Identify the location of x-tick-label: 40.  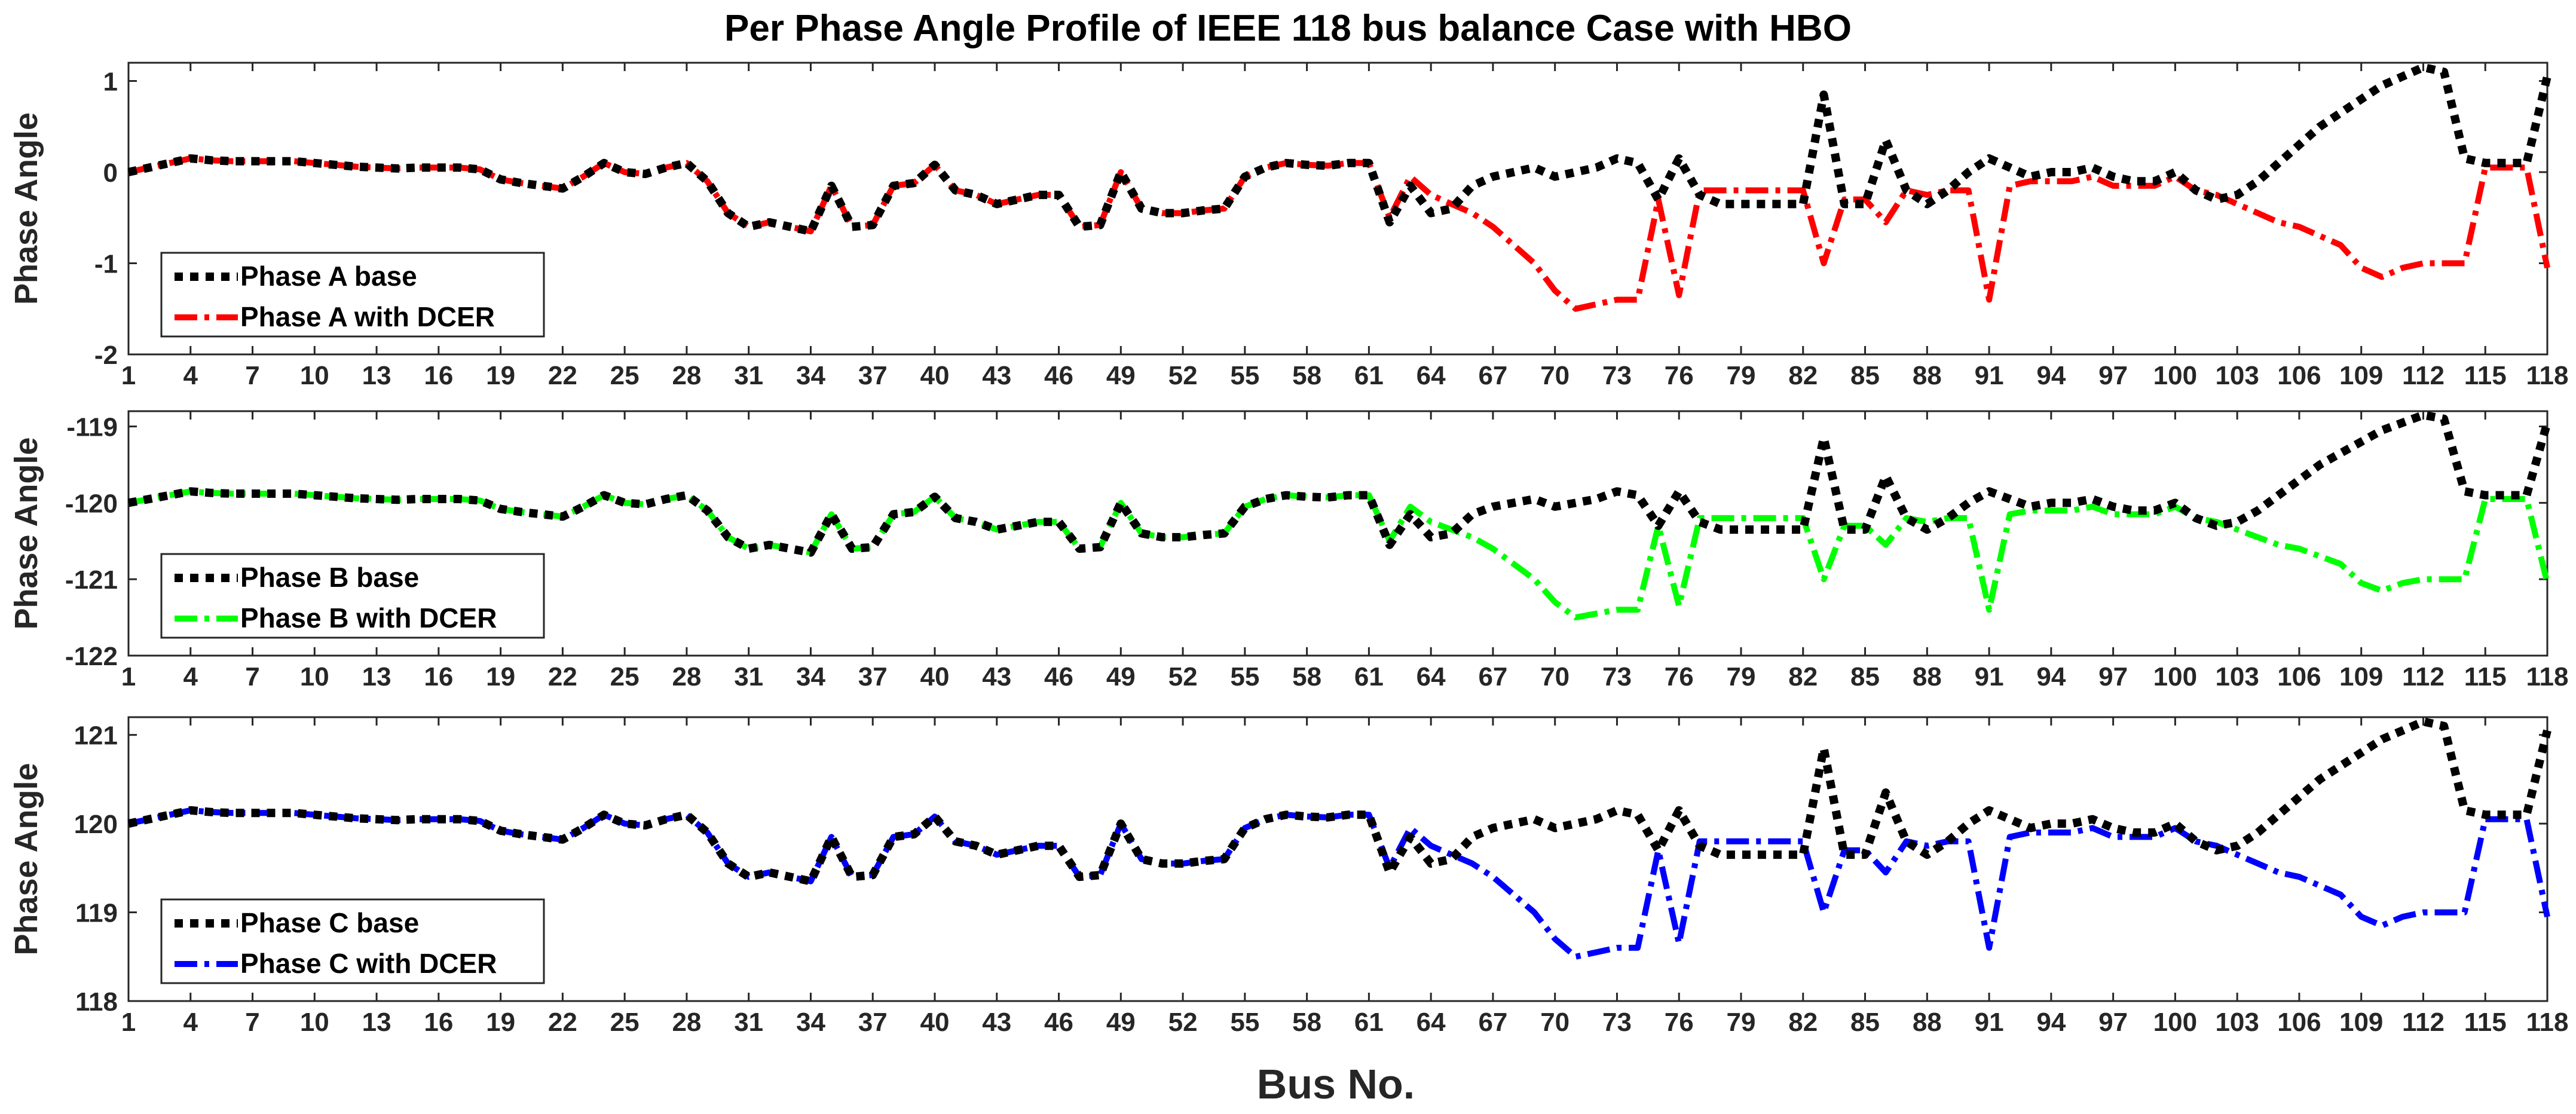
(935, 375).